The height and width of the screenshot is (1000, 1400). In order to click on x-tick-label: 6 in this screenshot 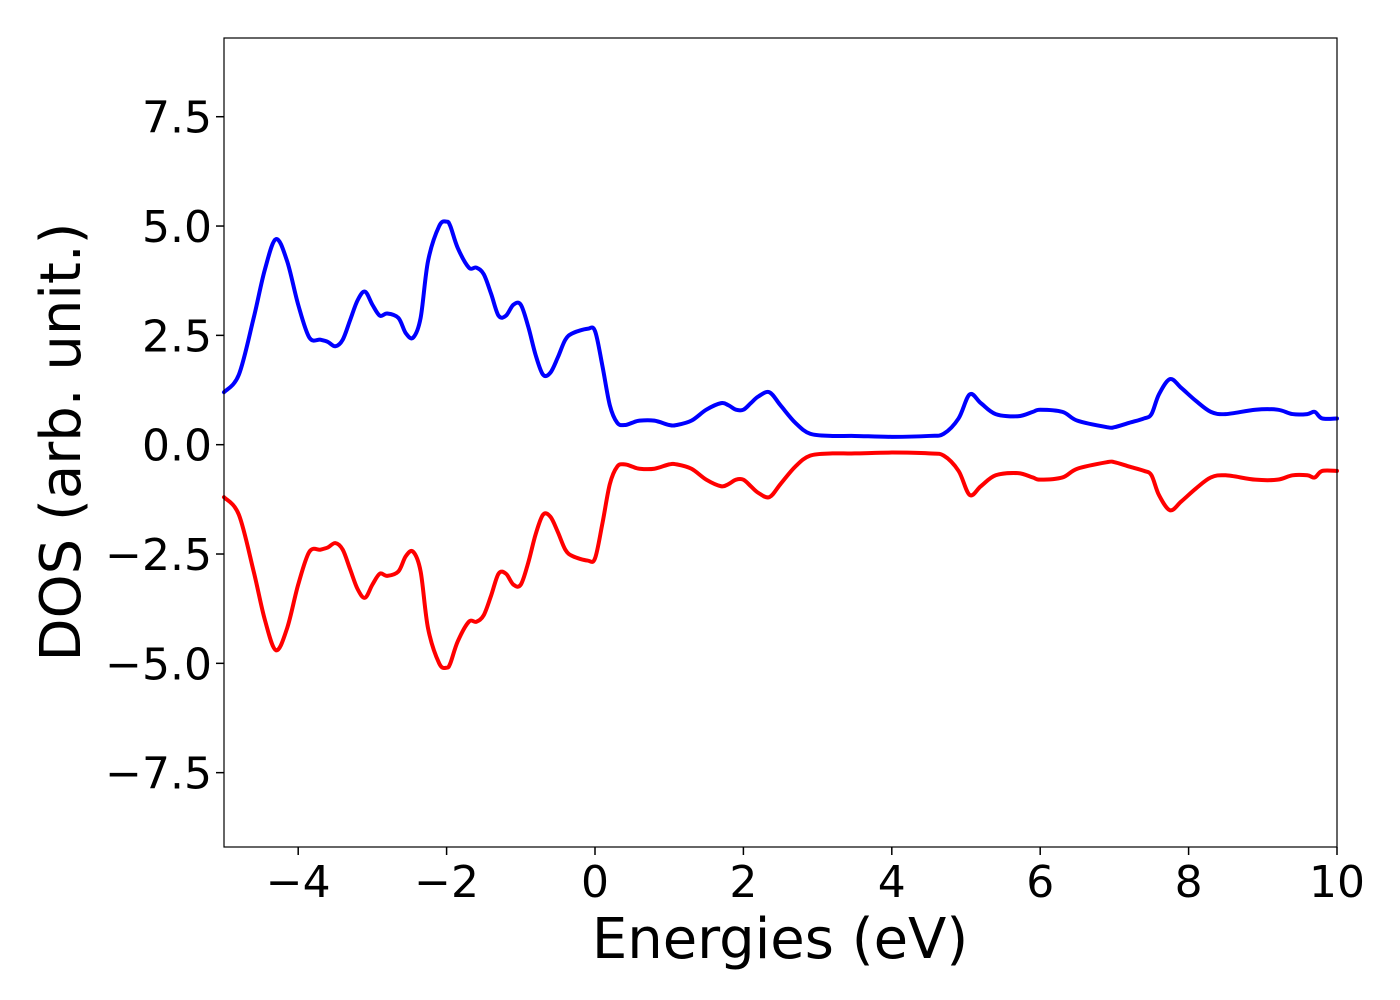, I will do `click(1040, 882)`.